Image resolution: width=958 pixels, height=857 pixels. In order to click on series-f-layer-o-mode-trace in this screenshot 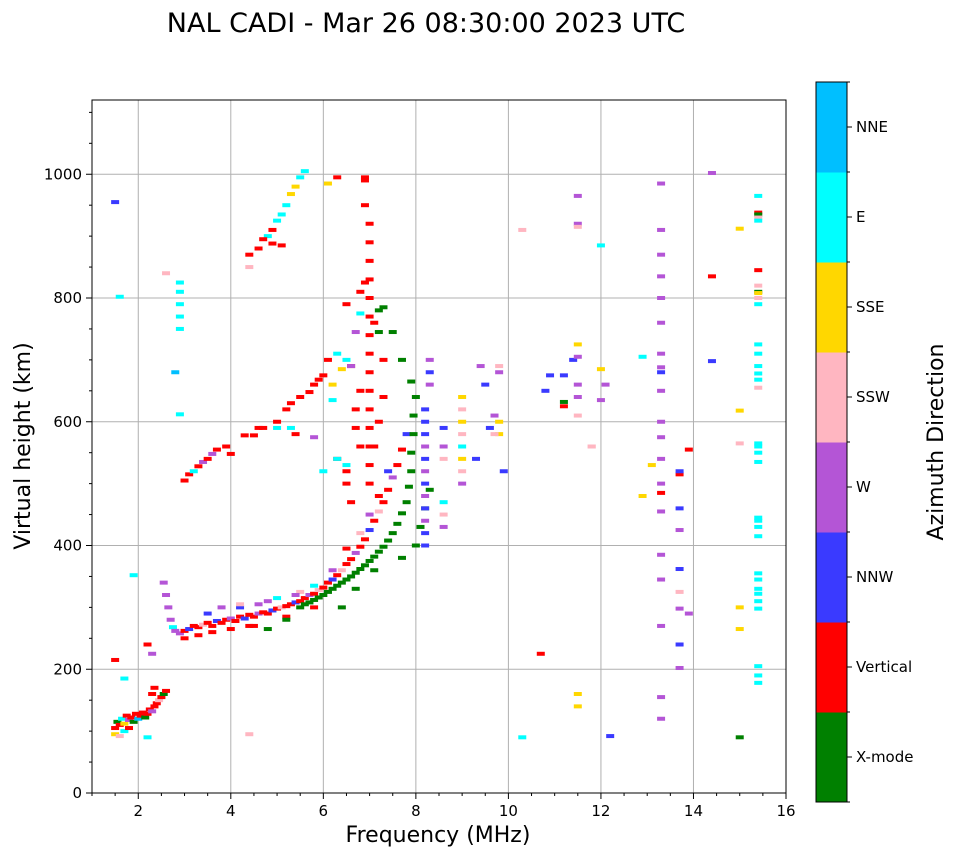, I will do `click(285, 536)`.